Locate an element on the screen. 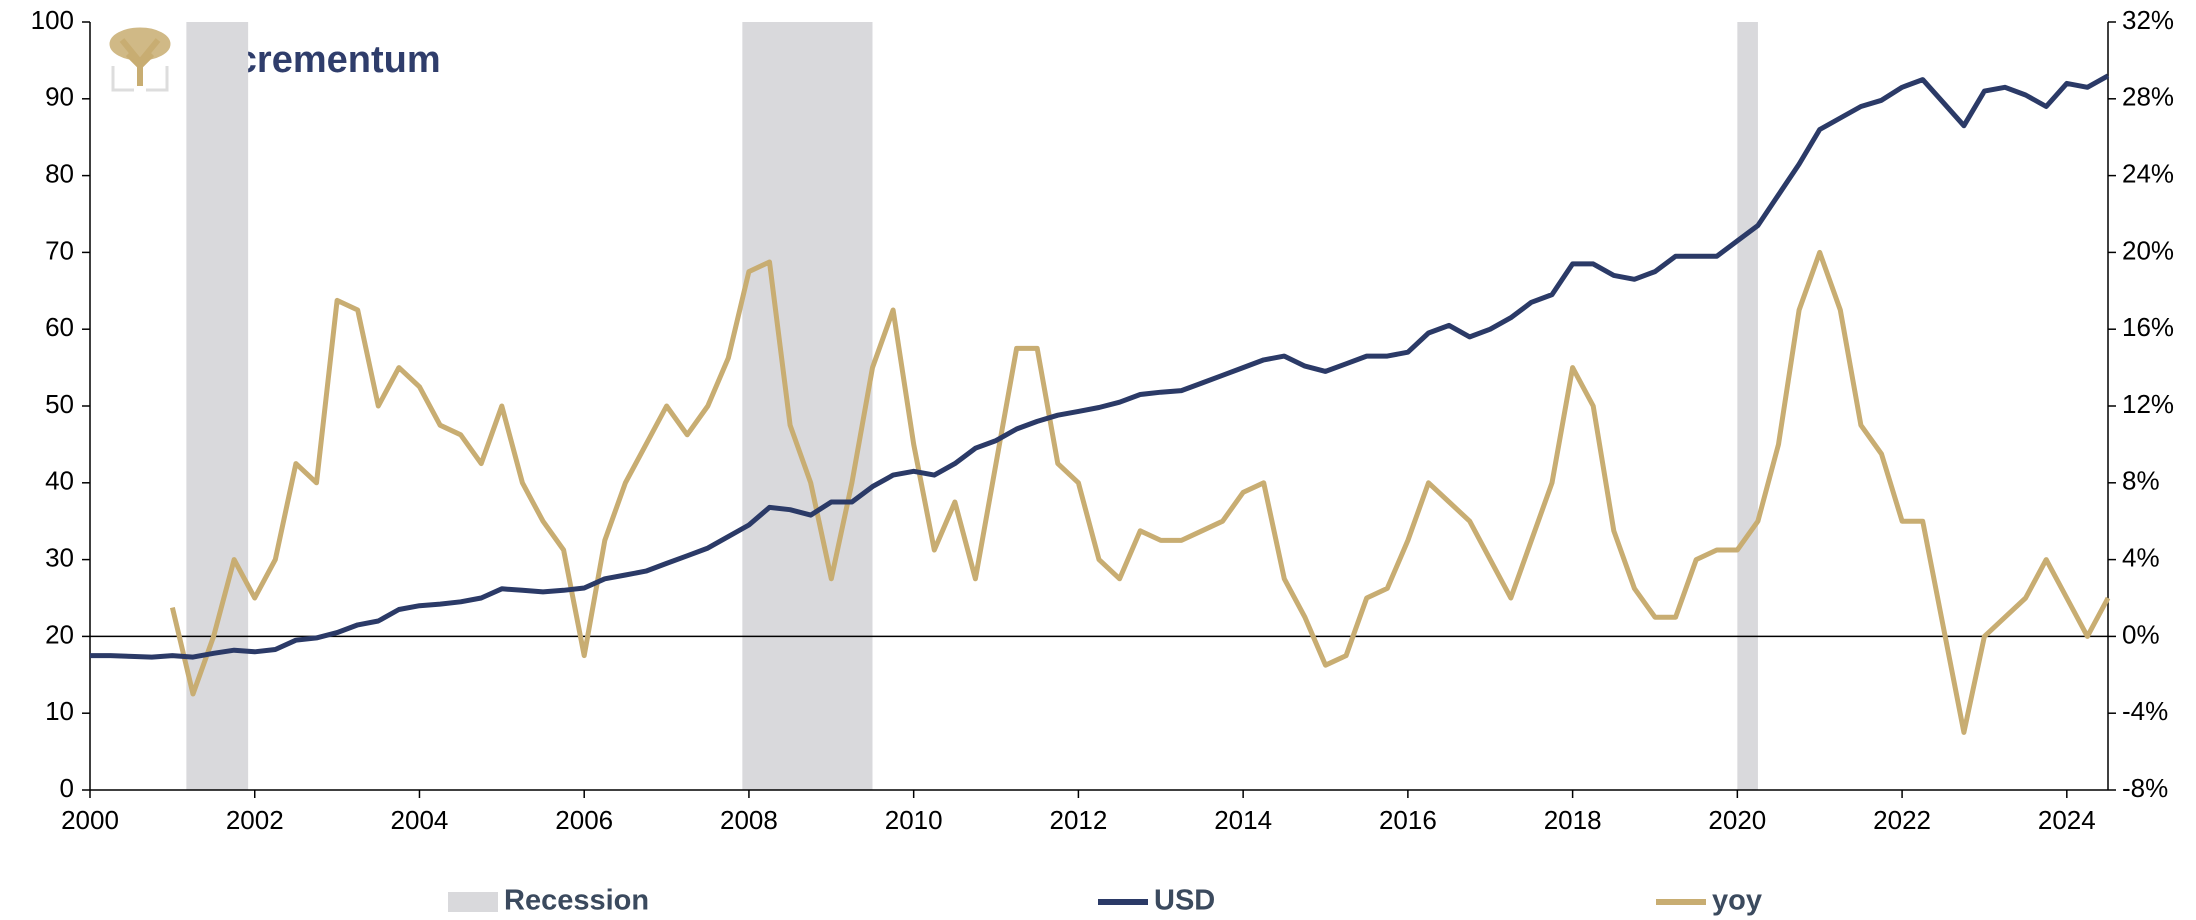  legend-label: Recession is located at coordinates (576, 901).